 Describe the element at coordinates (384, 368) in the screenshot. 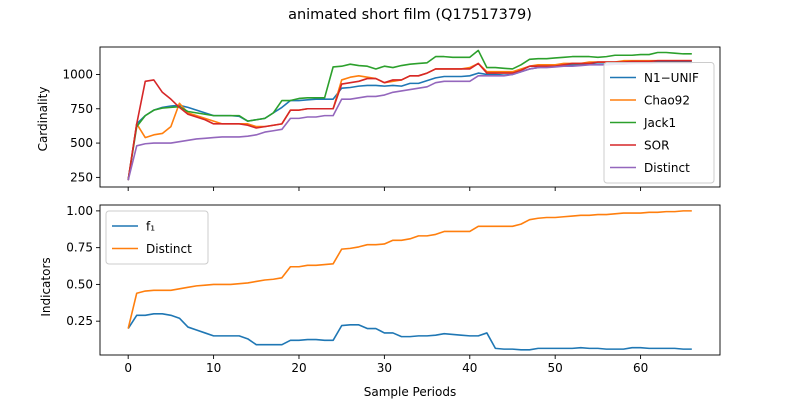

I see `indicators-x-tick-label: 30` at that location.